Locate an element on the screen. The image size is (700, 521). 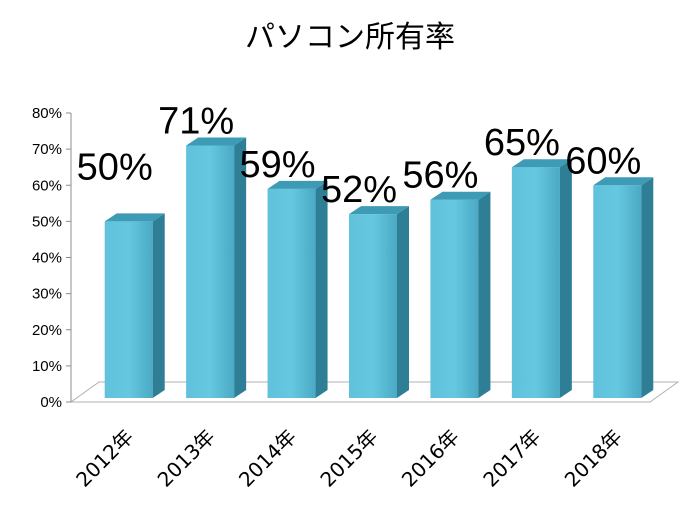
bar-2015年 is located at coordinates (379, 302).